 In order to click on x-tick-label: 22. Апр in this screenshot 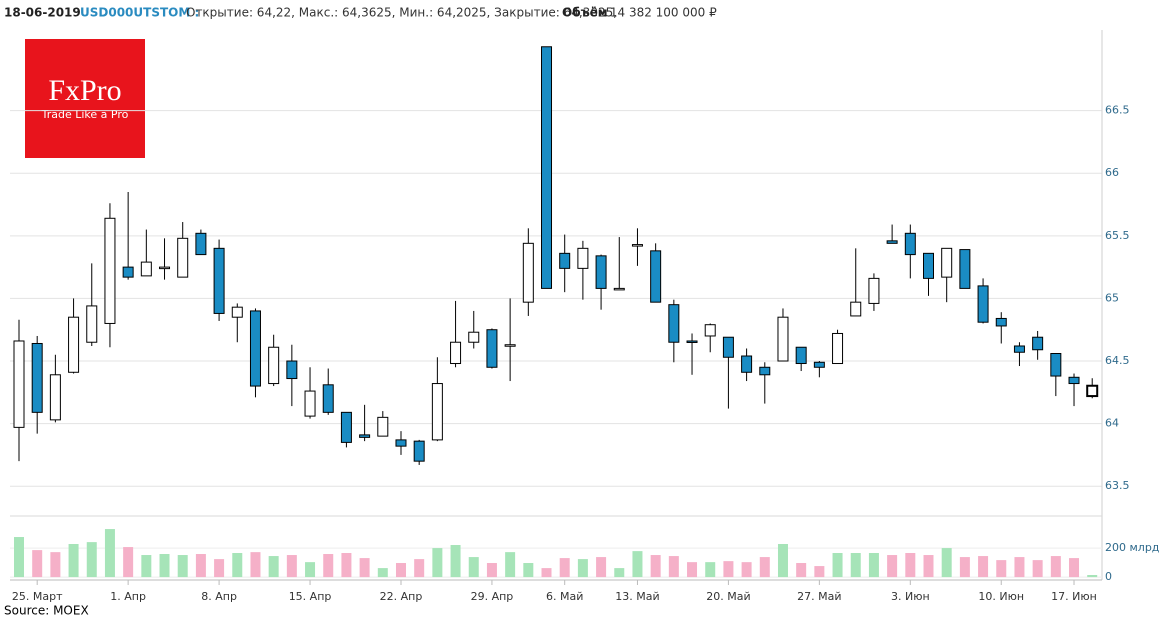, I will do `click(401, 596)`.